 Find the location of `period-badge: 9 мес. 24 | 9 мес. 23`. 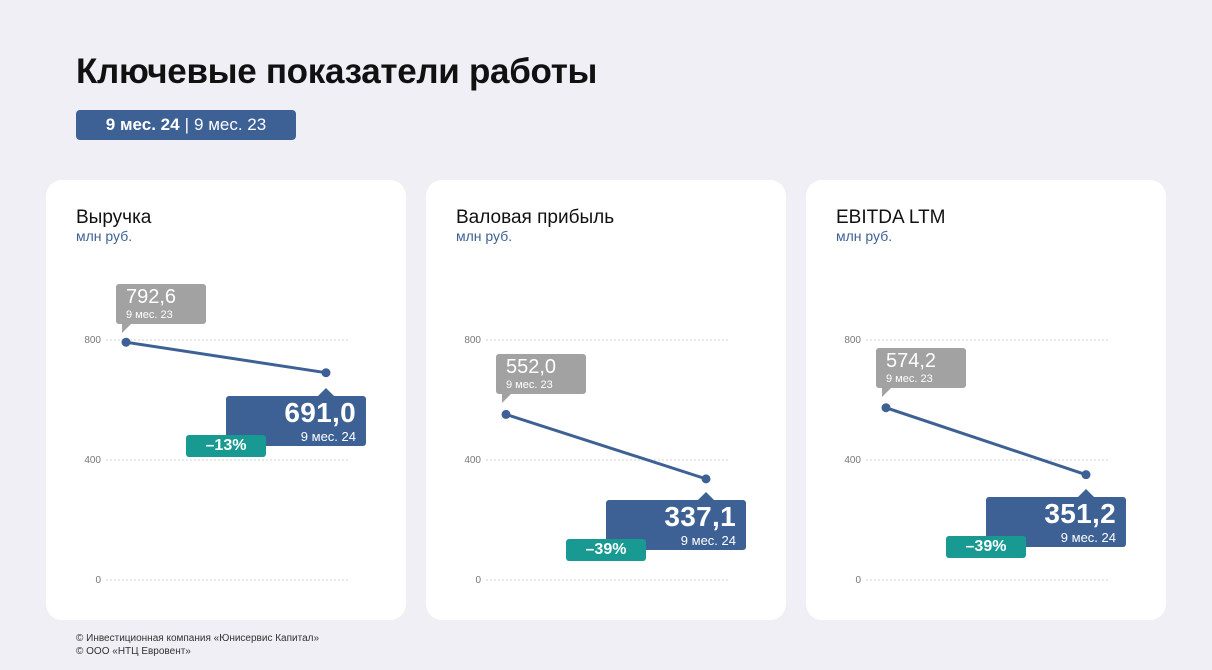

period-badge: 9 мес. 24 | 9 мес. 23 is located at coordinates (186, 125).